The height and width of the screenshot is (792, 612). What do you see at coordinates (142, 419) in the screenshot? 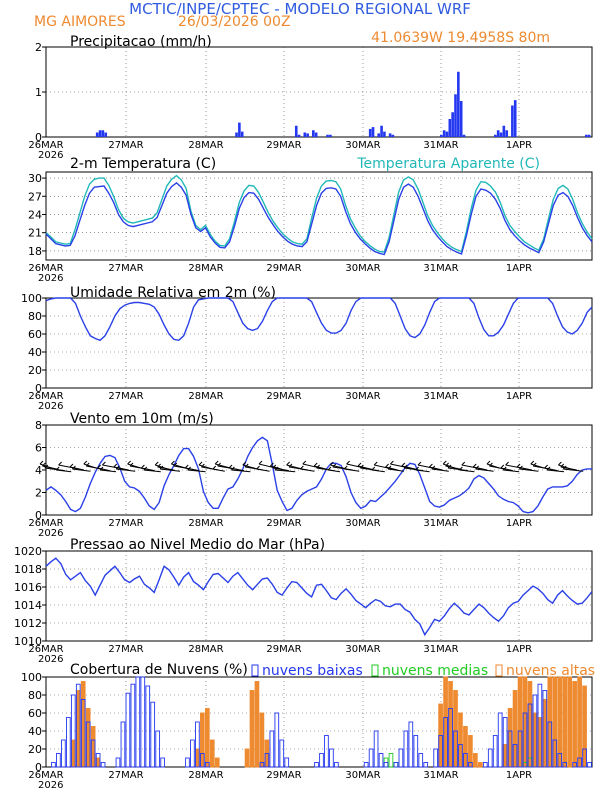
I see `wind-title: Vento em 10m (m/s)` at bounding box center [142, 419].